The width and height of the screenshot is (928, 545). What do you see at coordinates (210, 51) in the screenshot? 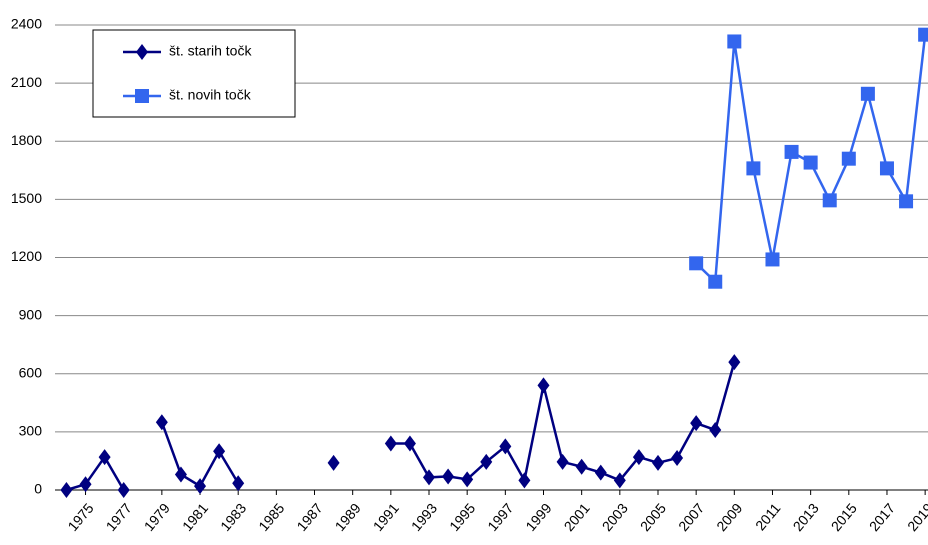
I see `legend-label: št. starih točk` at bounding box center [210, 51].